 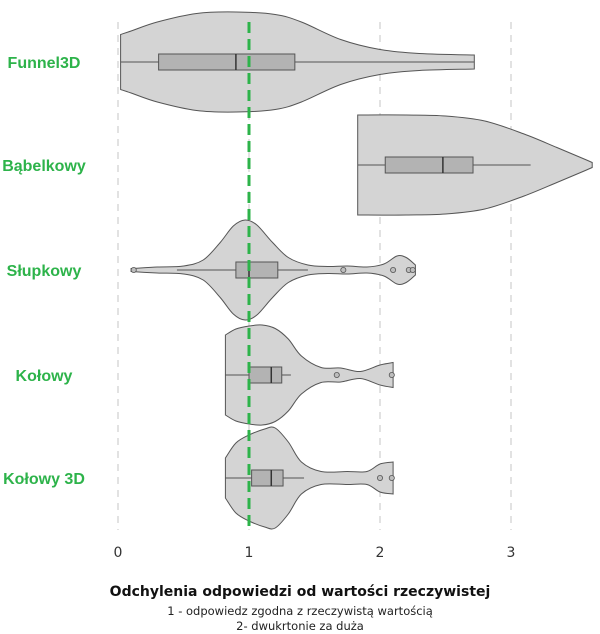 What do you see at coordinates (44, 63) in the screenshot?
I see `category-label-0: Funnel3D` at bounding box center [44, 63].